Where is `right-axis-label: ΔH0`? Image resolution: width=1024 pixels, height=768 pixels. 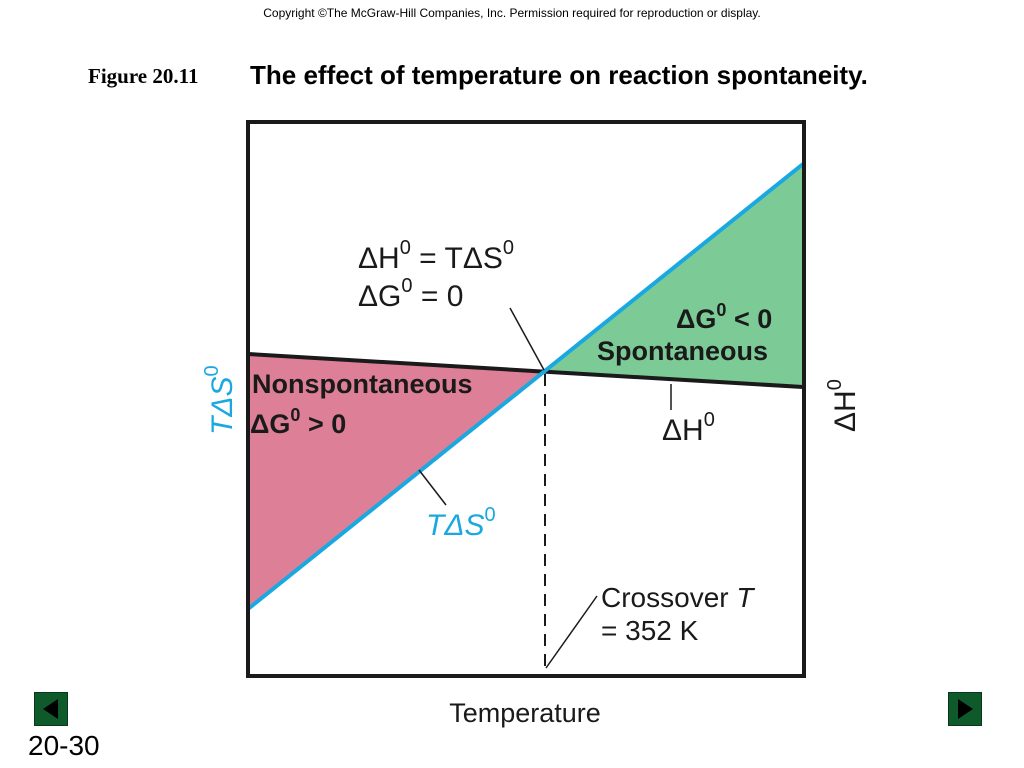 right-axis-label: ΔH0 is located at coordinates (843, 405).